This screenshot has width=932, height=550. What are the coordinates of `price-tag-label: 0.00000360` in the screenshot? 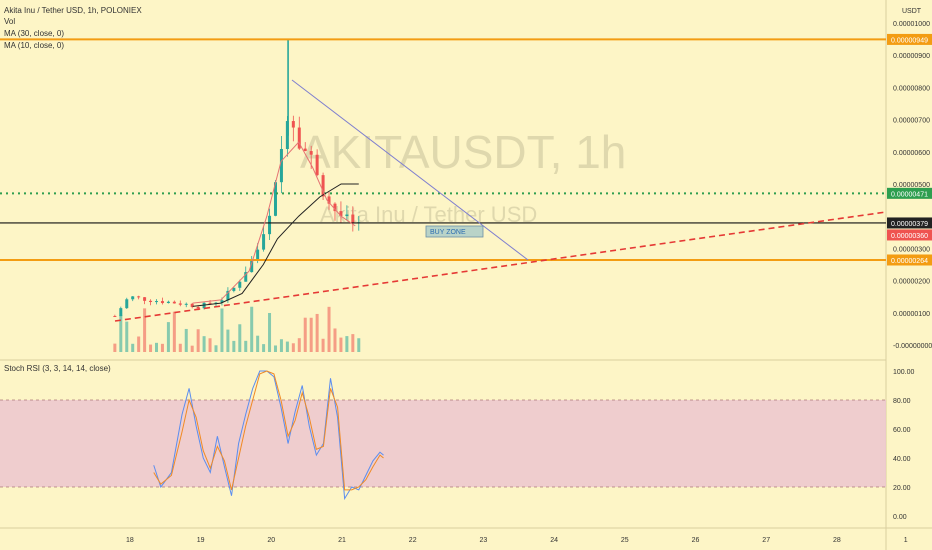 It's located at (909, 236).